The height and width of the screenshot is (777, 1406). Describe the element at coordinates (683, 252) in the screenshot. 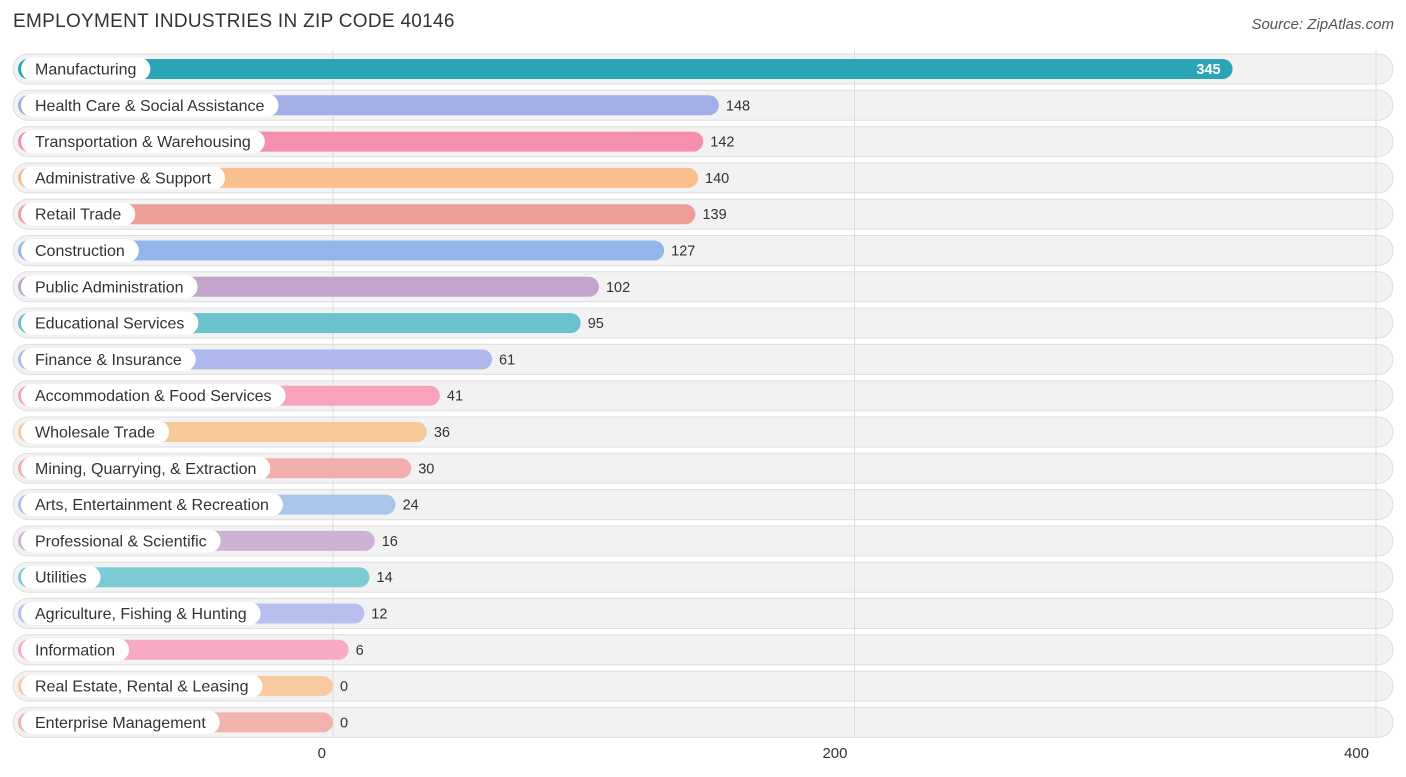

I see `value-label: 127` at that location.